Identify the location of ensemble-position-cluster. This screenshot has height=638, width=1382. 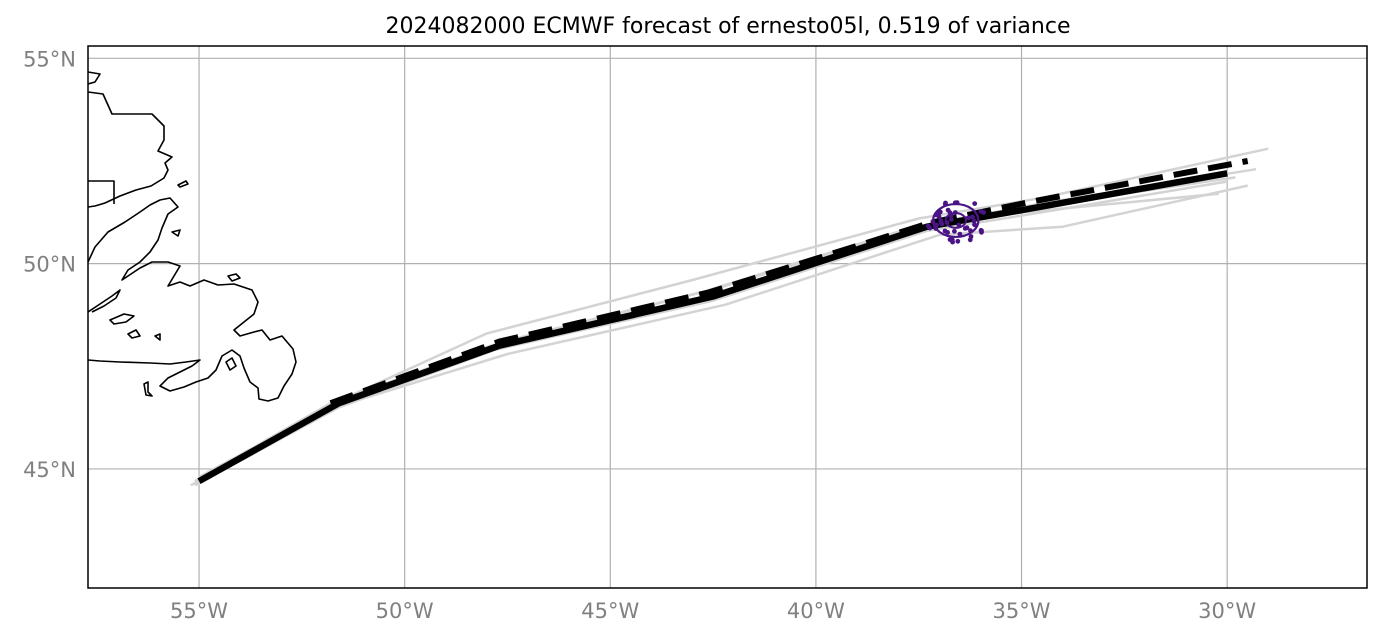
(955, 222).